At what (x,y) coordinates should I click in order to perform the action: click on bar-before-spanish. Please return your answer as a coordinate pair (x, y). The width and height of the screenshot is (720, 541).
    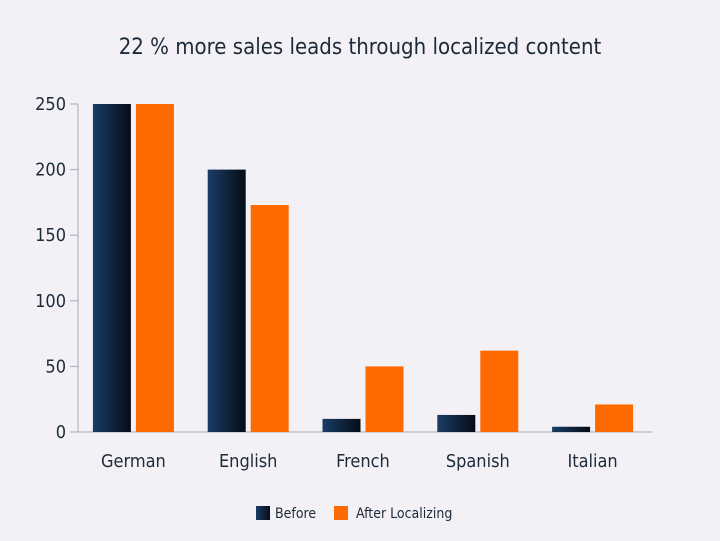
    Looking at the image, I should click on (456, 423).